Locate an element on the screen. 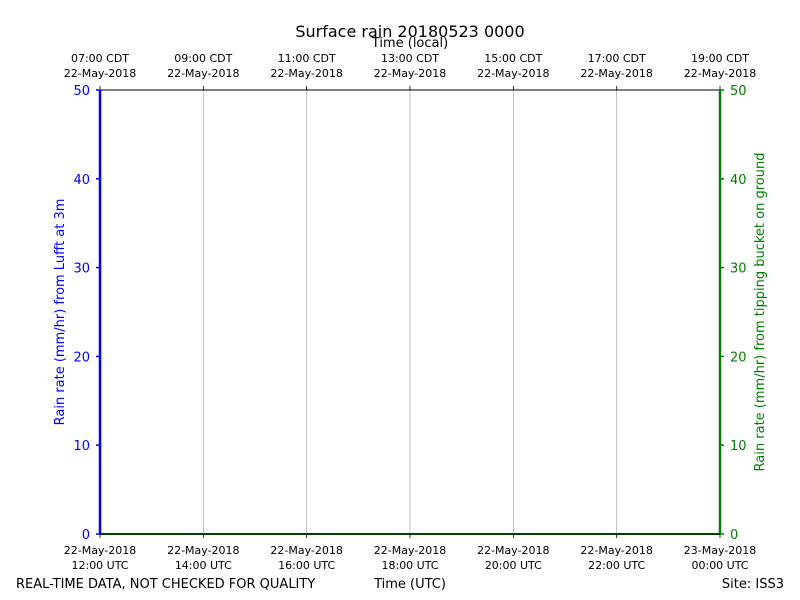  y-left-tick-label: 50 is located at coordinates (81, 91).